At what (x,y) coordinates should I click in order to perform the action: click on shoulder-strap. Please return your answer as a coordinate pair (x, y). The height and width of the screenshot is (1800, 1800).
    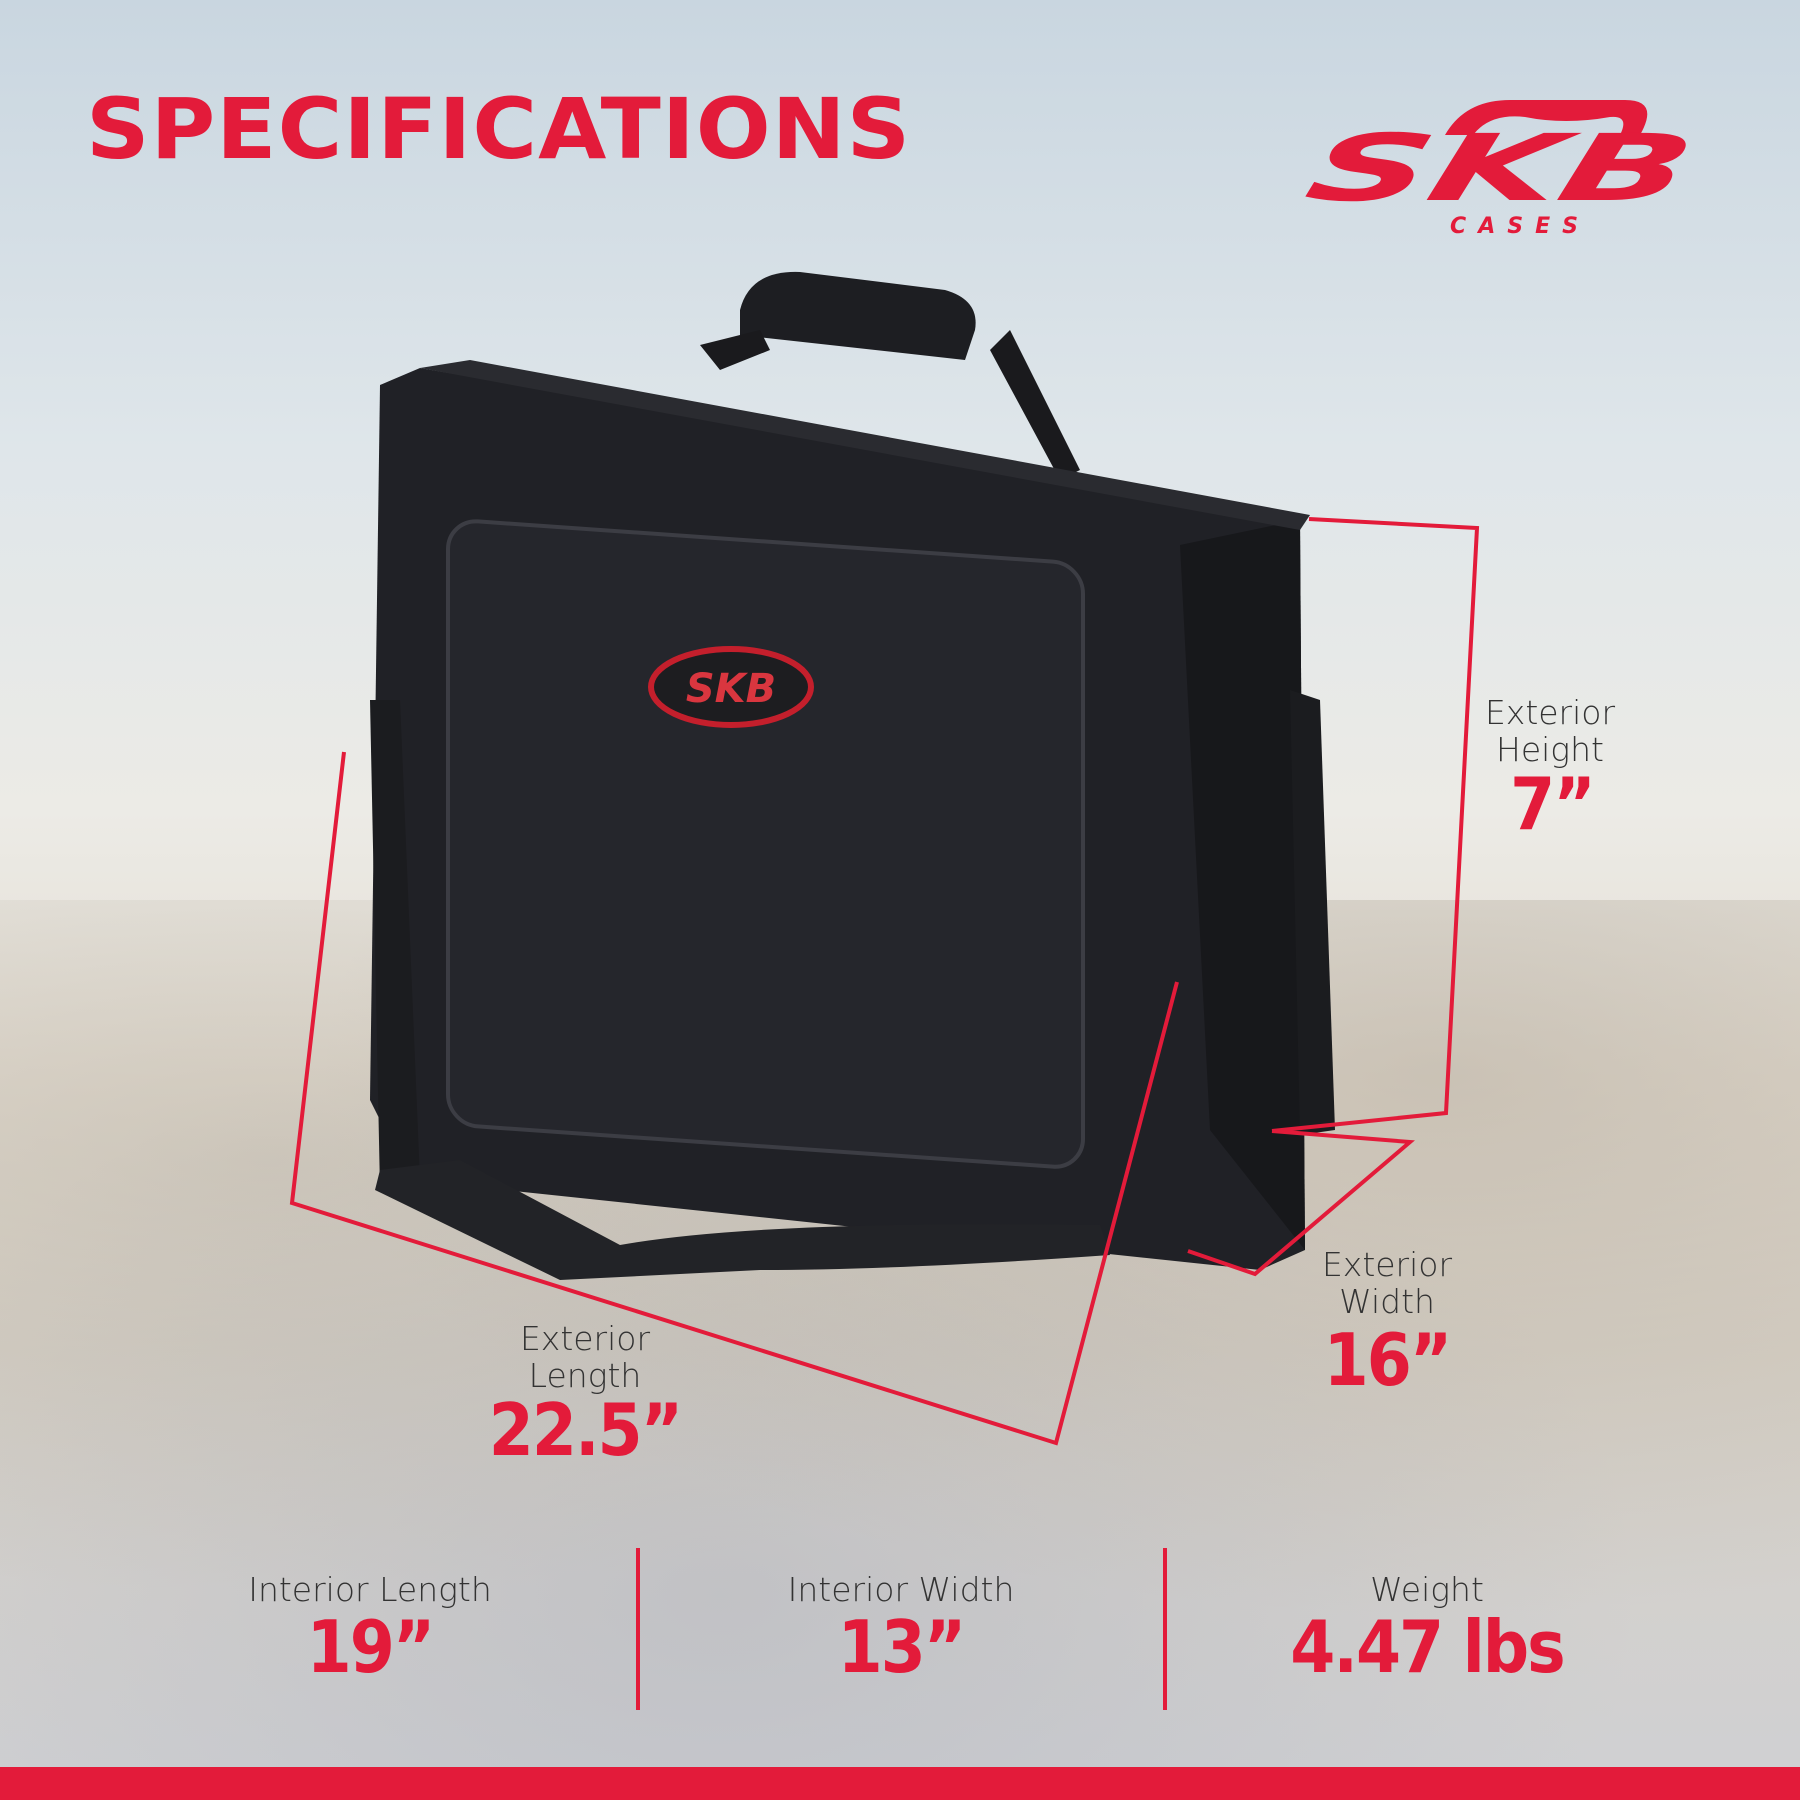
    Looking at the image, I should click on (742, 1220).